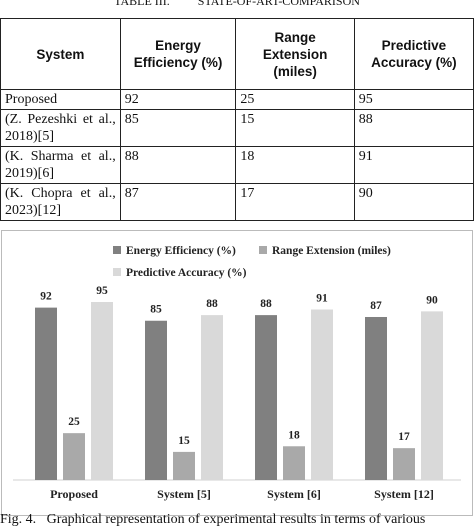 This screenshot has width=474, height=530. Describe the element at coordinates (184, 441) in the screenshot. I see `value-label: 15` at that location.